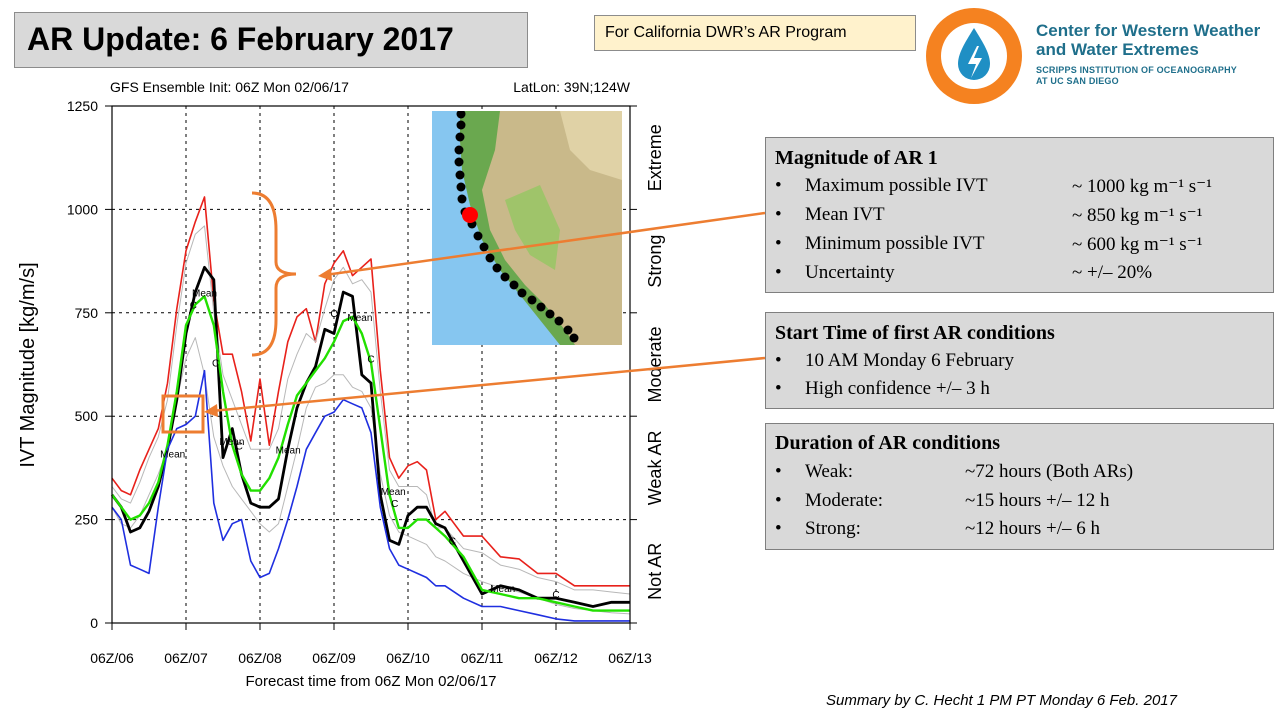 This screenshot has width=1280, height=720. I want to click on title-box: AR Update: 6 February 2017, so click(271, 40).